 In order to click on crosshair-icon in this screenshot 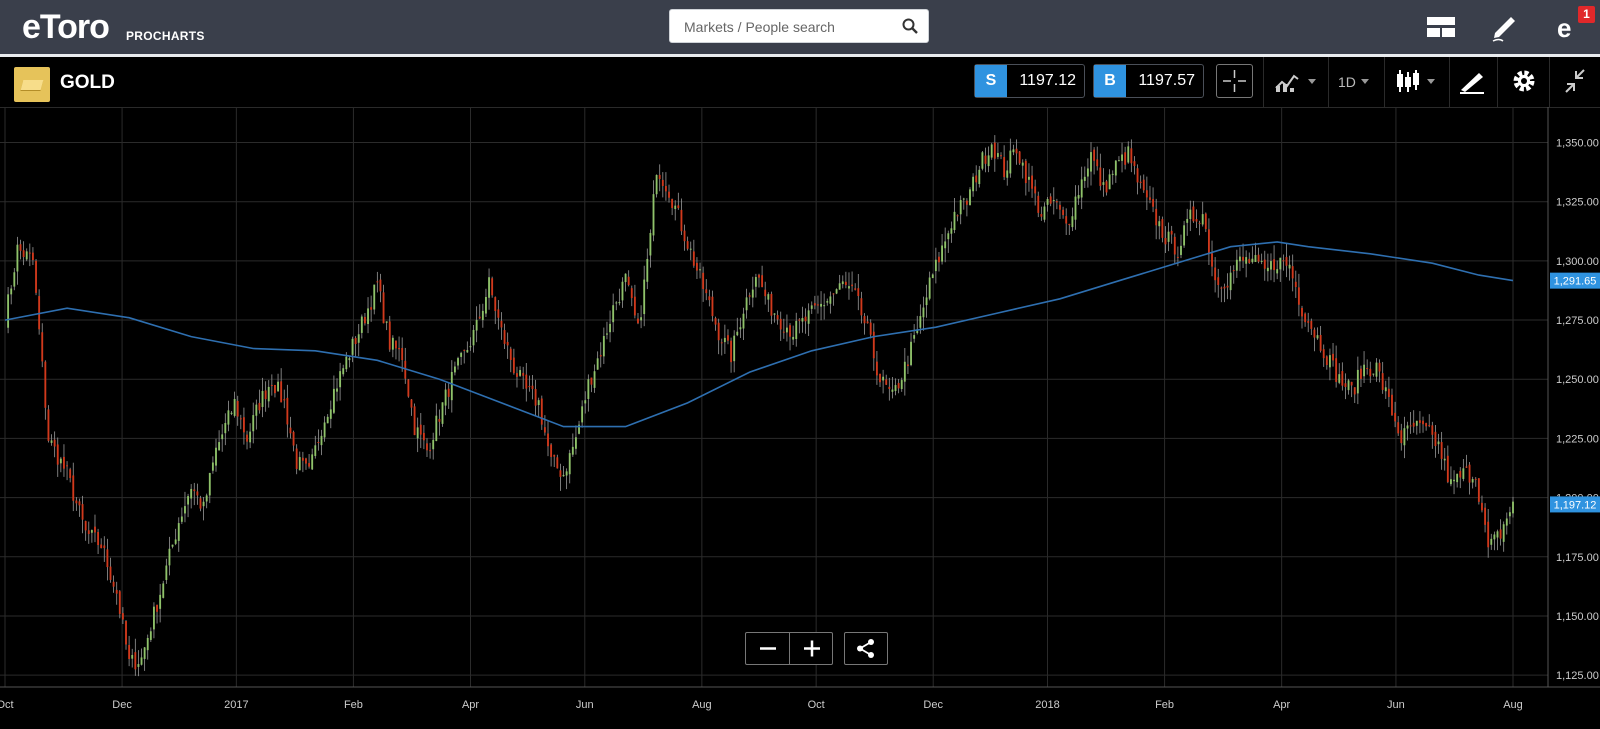, I will do `click(1234, 81)`.